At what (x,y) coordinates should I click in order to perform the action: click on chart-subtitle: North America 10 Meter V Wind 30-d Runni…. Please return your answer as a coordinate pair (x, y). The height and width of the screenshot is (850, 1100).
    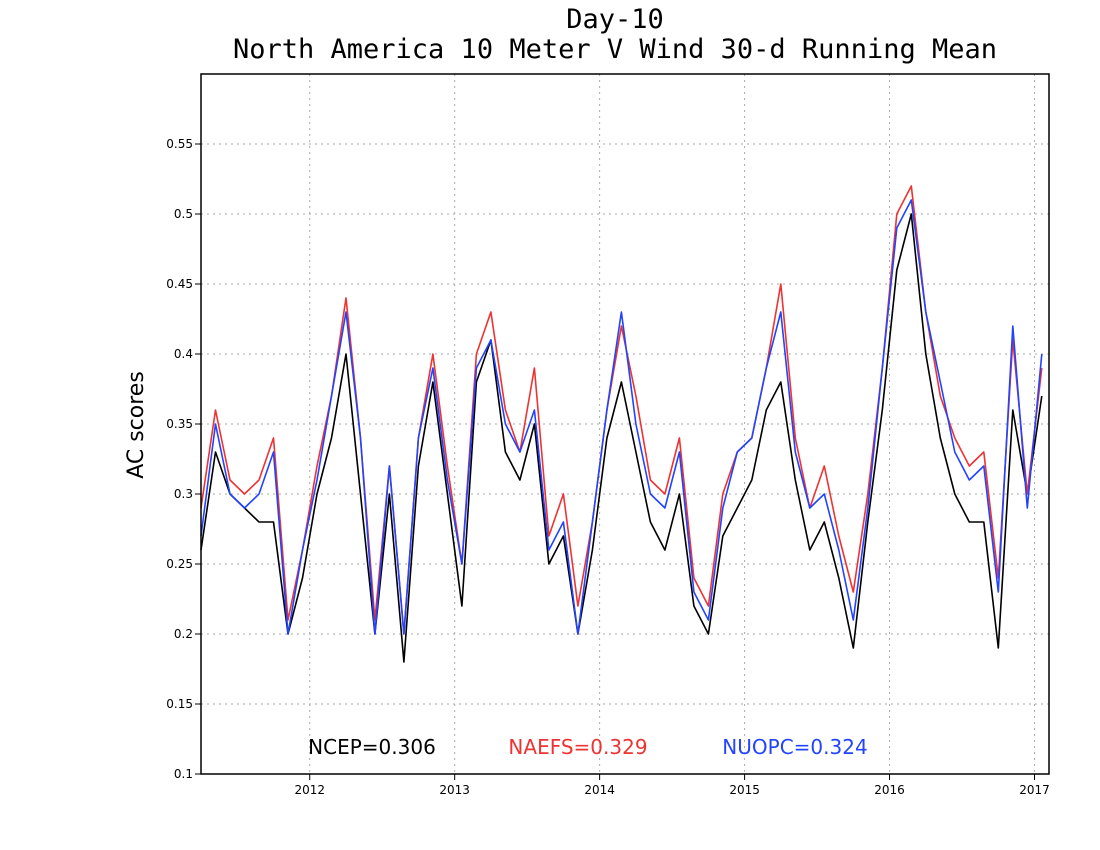
    Looking at the image, I should click on (615, 49).